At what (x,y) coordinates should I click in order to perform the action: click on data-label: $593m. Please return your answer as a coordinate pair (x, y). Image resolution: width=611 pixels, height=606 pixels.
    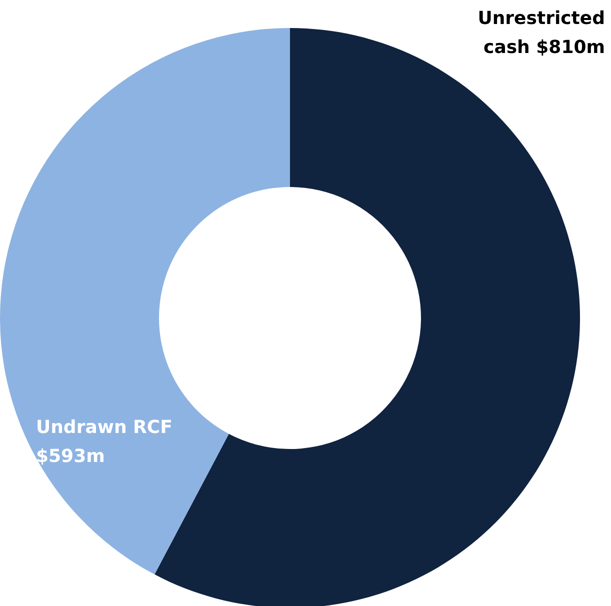
    Looking at the image, I should click on (70, 456).